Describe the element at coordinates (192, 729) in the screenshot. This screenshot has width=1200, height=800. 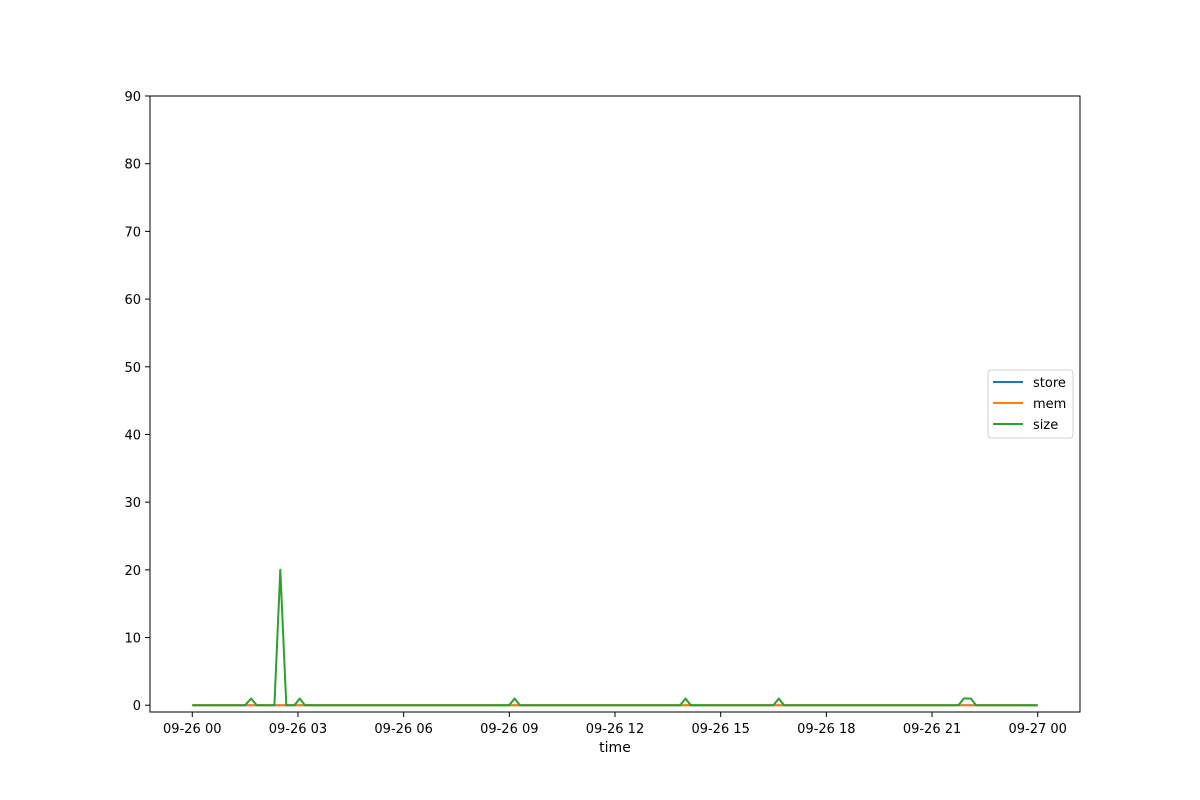
I see `x-tick-label: 09-26 00` at that location.